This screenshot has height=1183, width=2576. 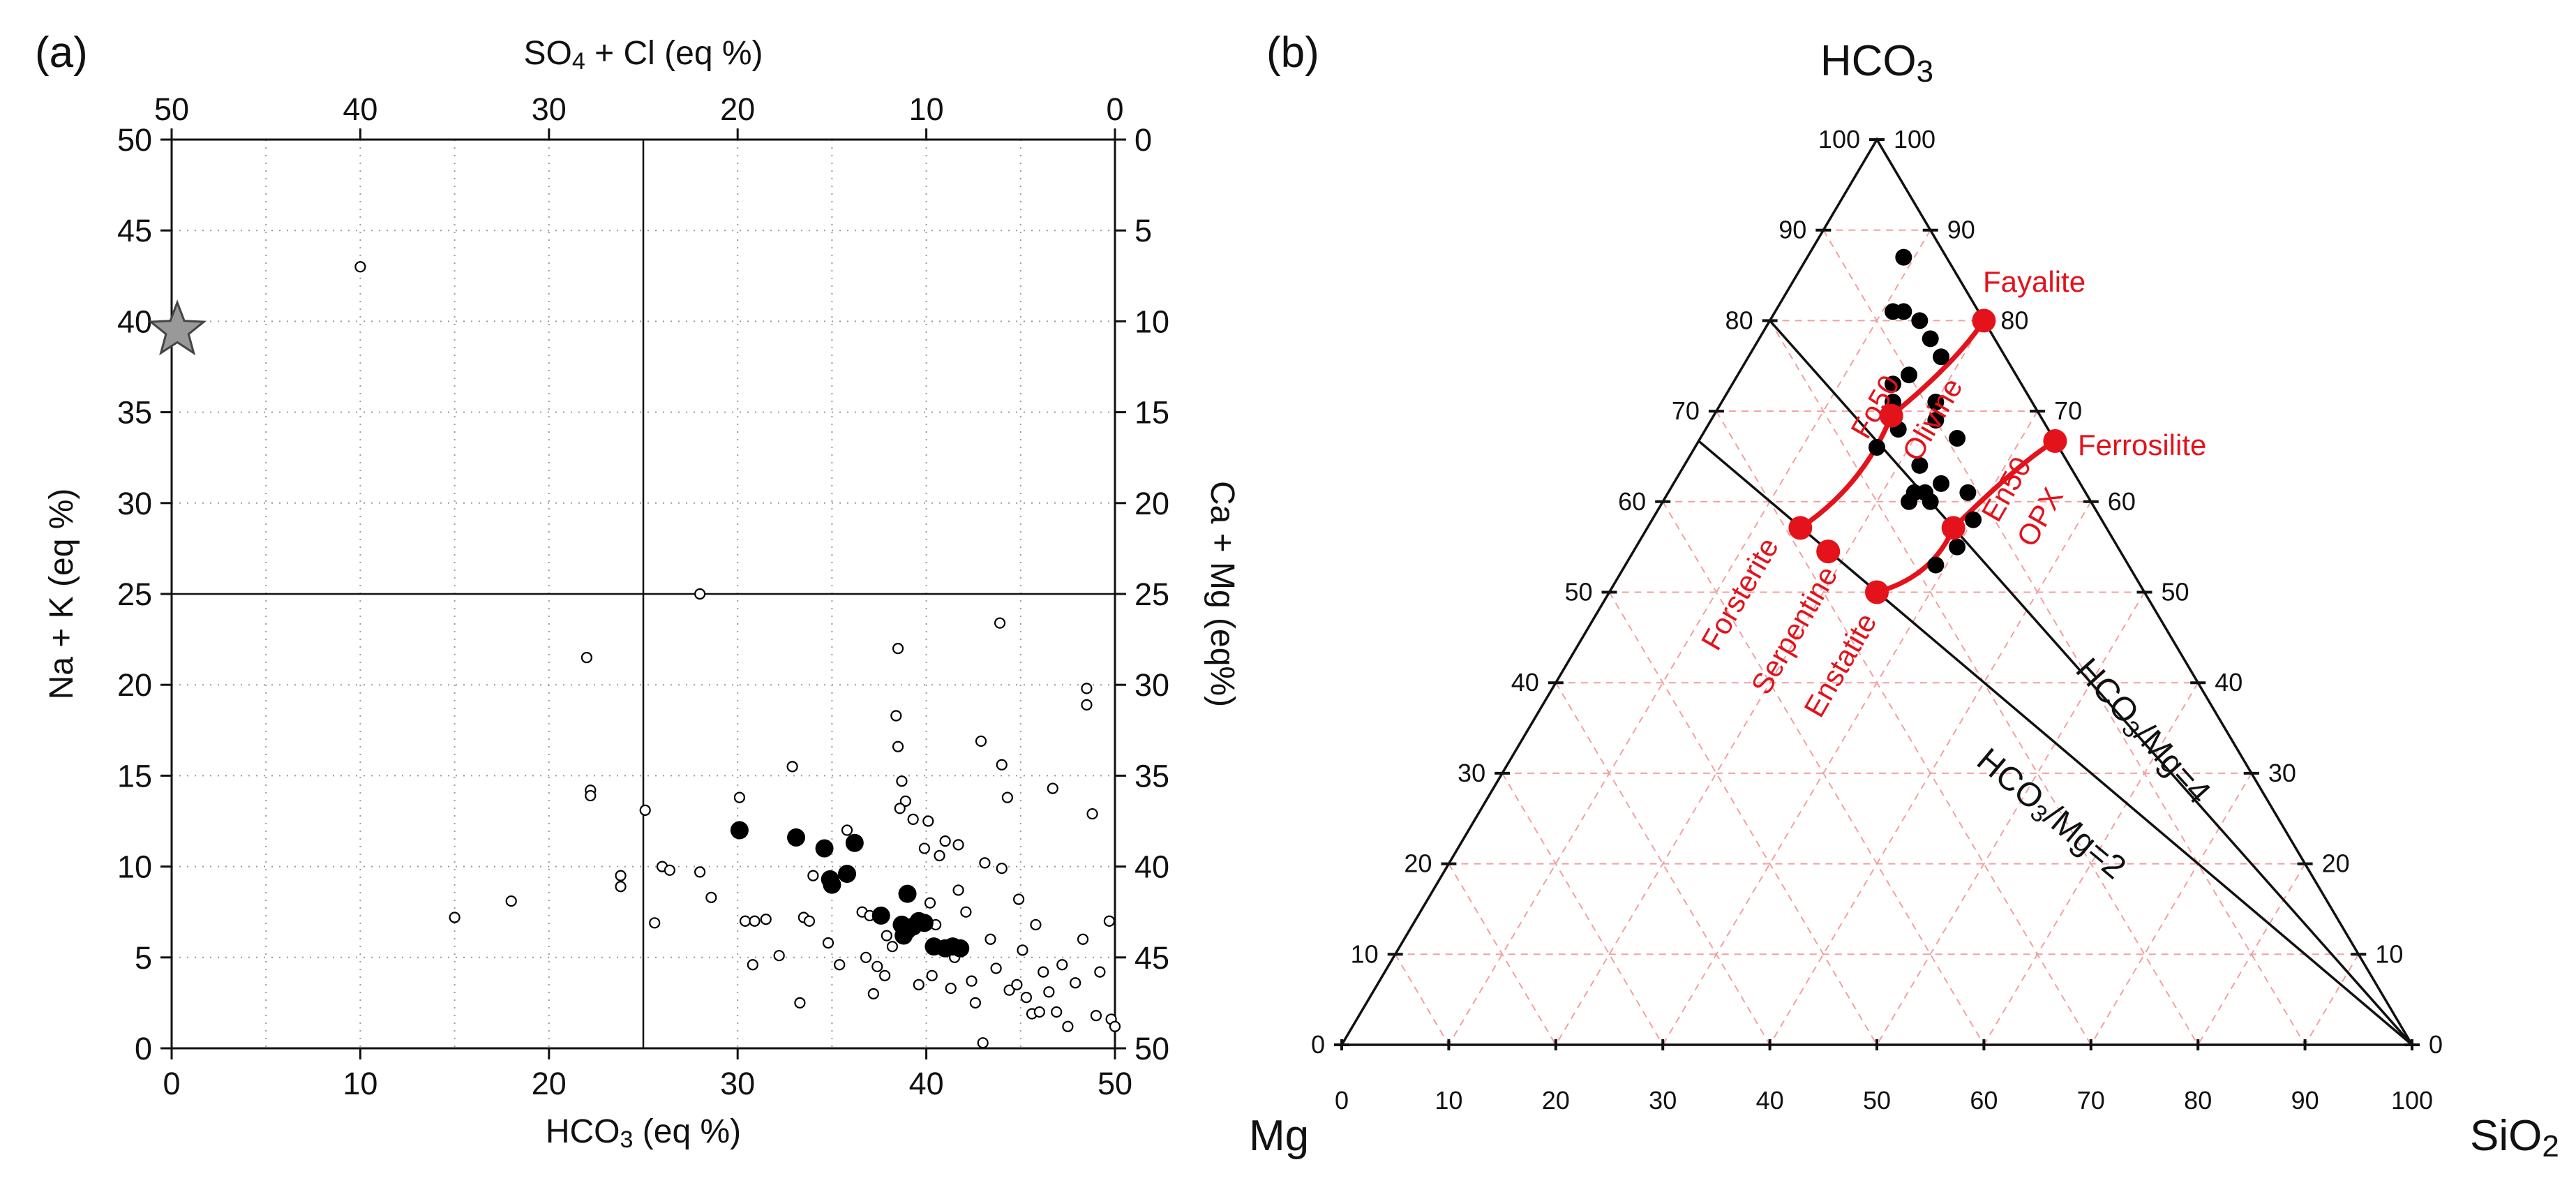 What do you see at coordinates (1152, 958) in the screenshot?
I see `right-tick-label: 45` at bounding box center [1152, 958].